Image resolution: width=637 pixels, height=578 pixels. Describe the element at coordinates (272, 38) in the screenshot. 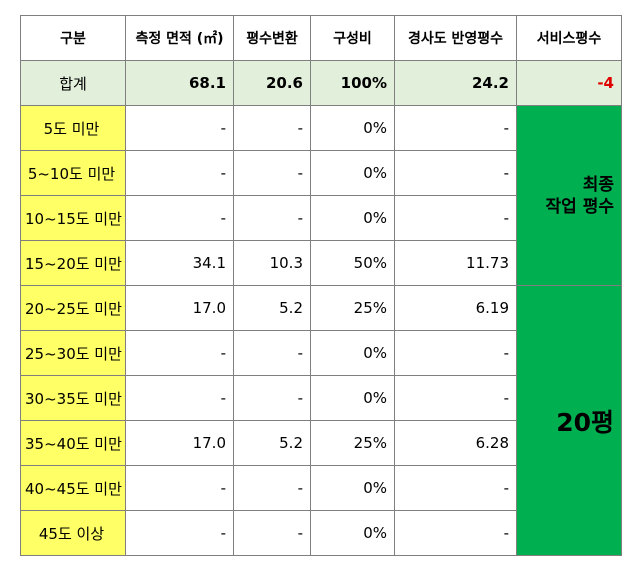

I see `header-pyeong-conversion: 평수변환` at that location.